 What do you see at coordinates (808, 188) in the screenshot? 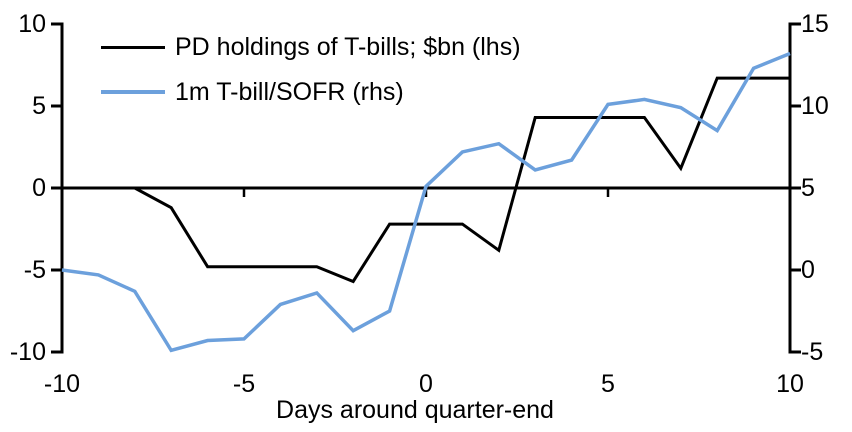
I see `right-axis-tick-label: 5` at bounding box center [808, 188].